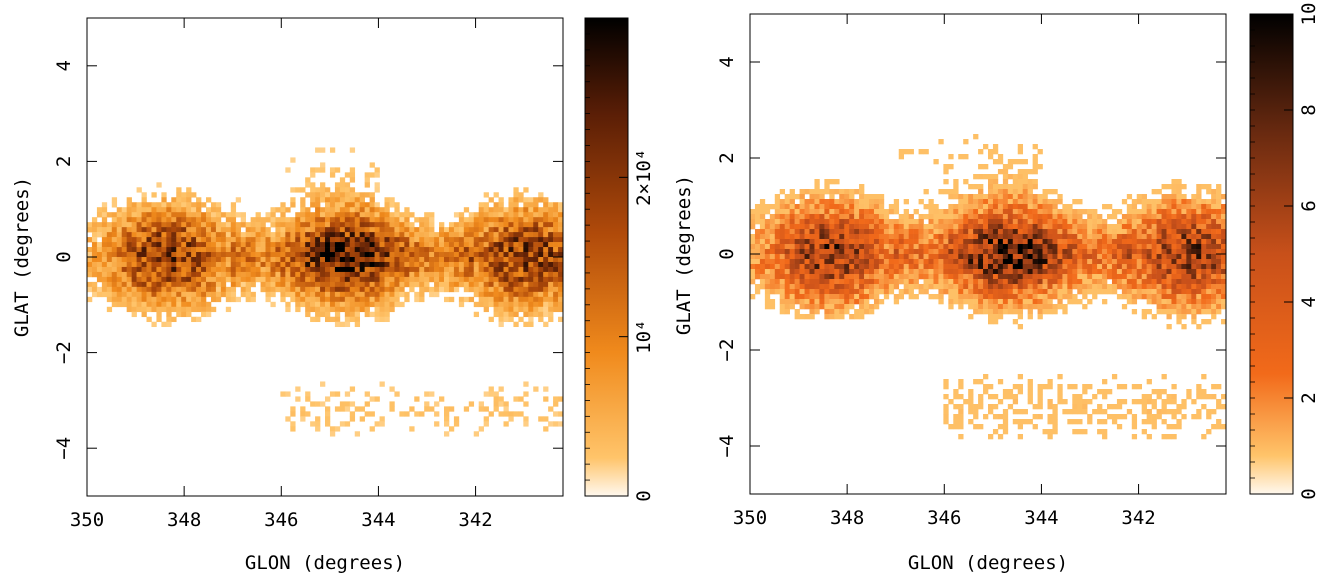  I want to click on right-x-axis-label: GLON (degrees), so click(988, 563).